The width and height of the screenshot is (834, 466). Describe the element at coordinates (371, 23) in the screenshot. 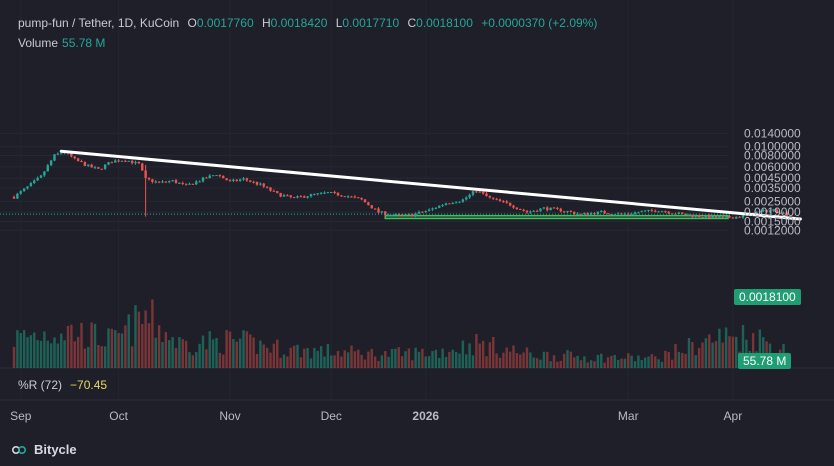

I see `low-value: 0.0017710` at that location.